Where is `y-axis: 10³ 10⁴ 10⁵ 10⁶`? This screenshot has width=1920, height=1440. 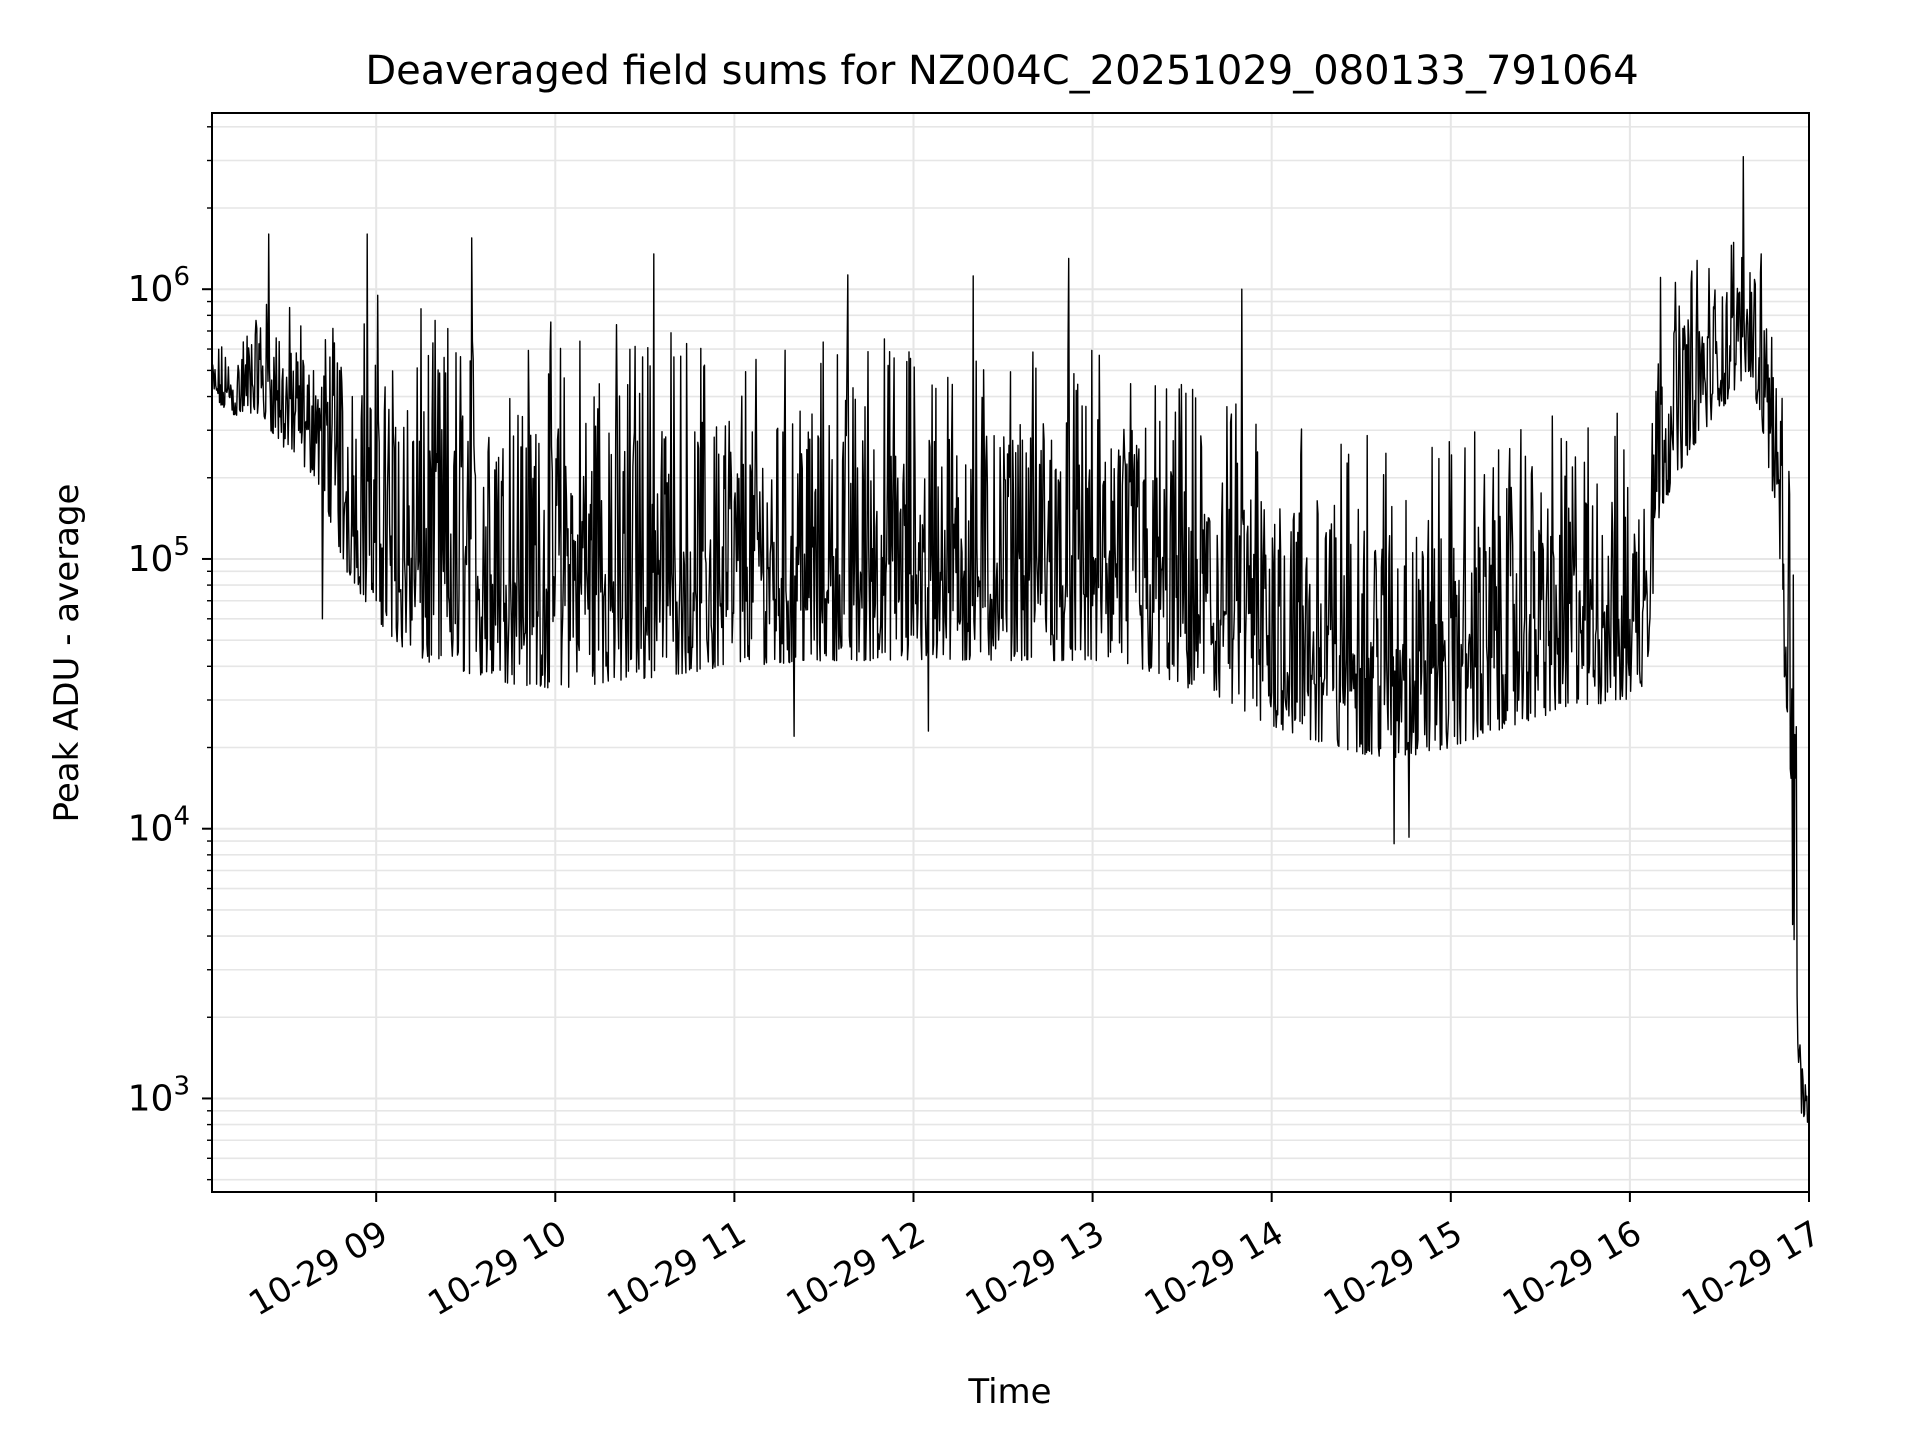
y-axis: 10³ 10⁴ 10⁵ 10⁶ is located at coordinates (170, 653).